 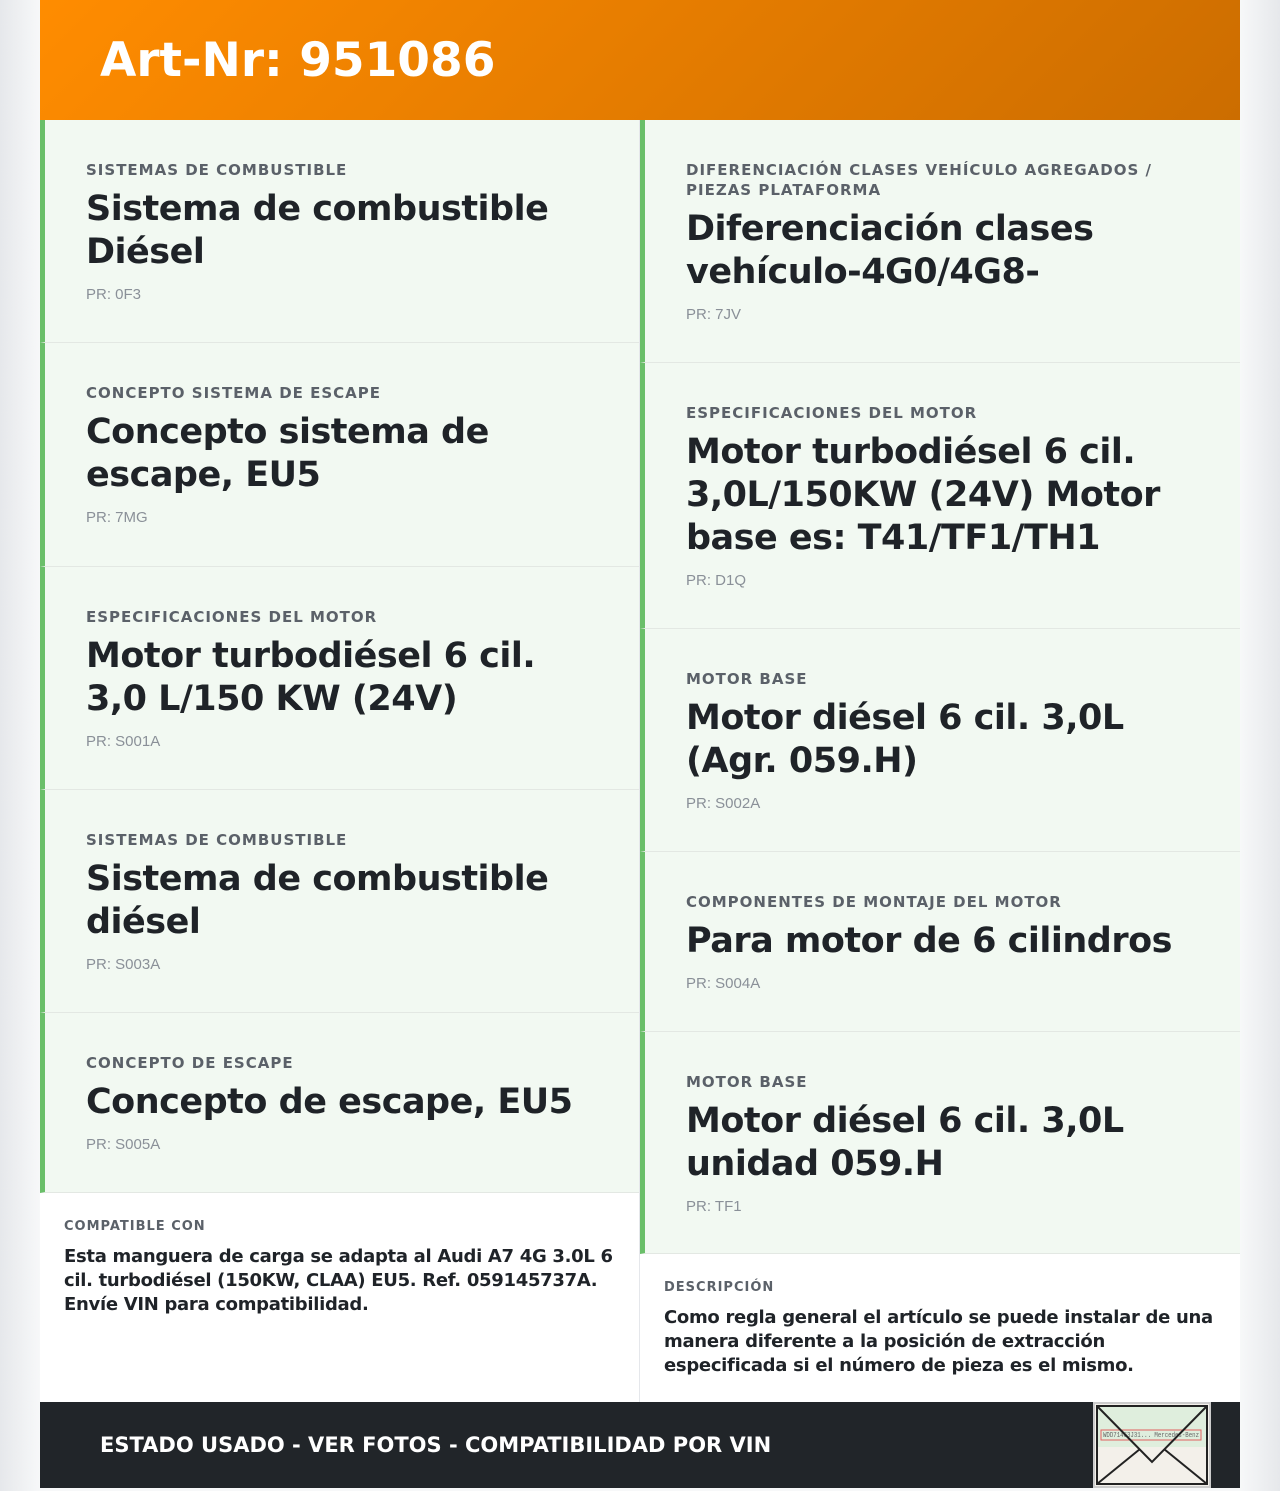 I want to click on header: Art-Nr: 951086, so click(x=640, y=60).